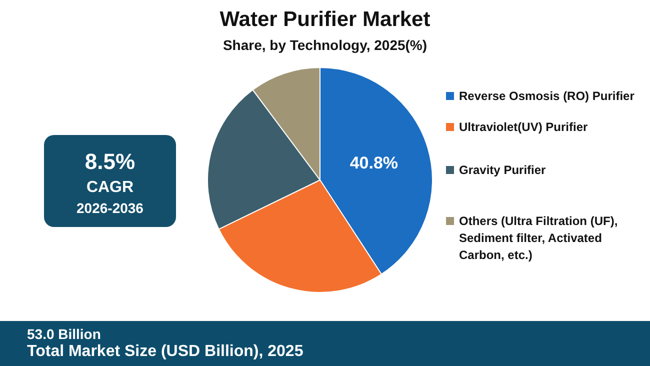 This screenshot has width=650, height=366. Describe the element at coordinates (546, 96) in the screenshot. I see `legend-label: Reverse Osmosis (RO) Purifier` at that location.